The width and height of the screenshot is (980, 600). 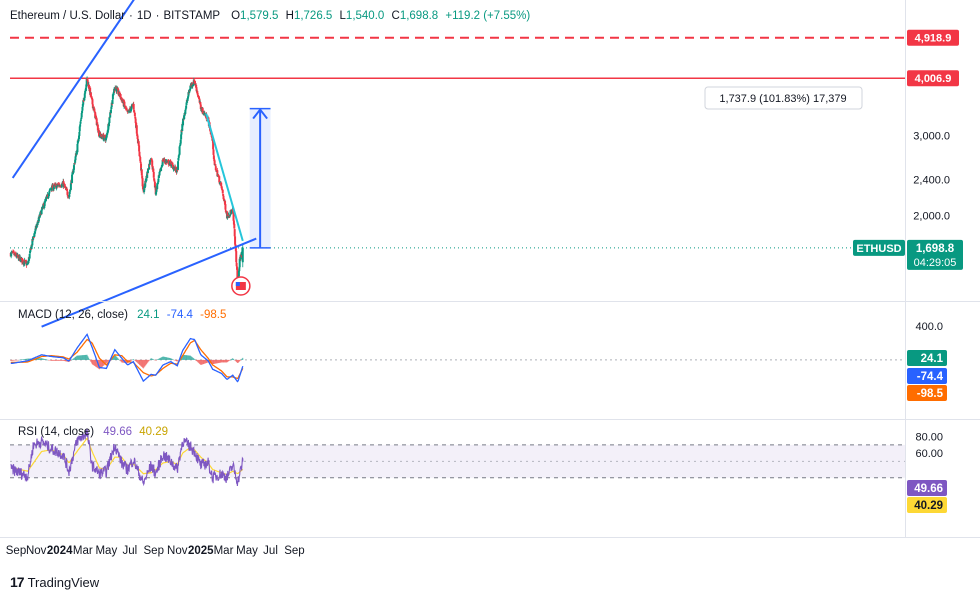 I want to click on time-tick-label: Nov, so click(x=36, y=551).